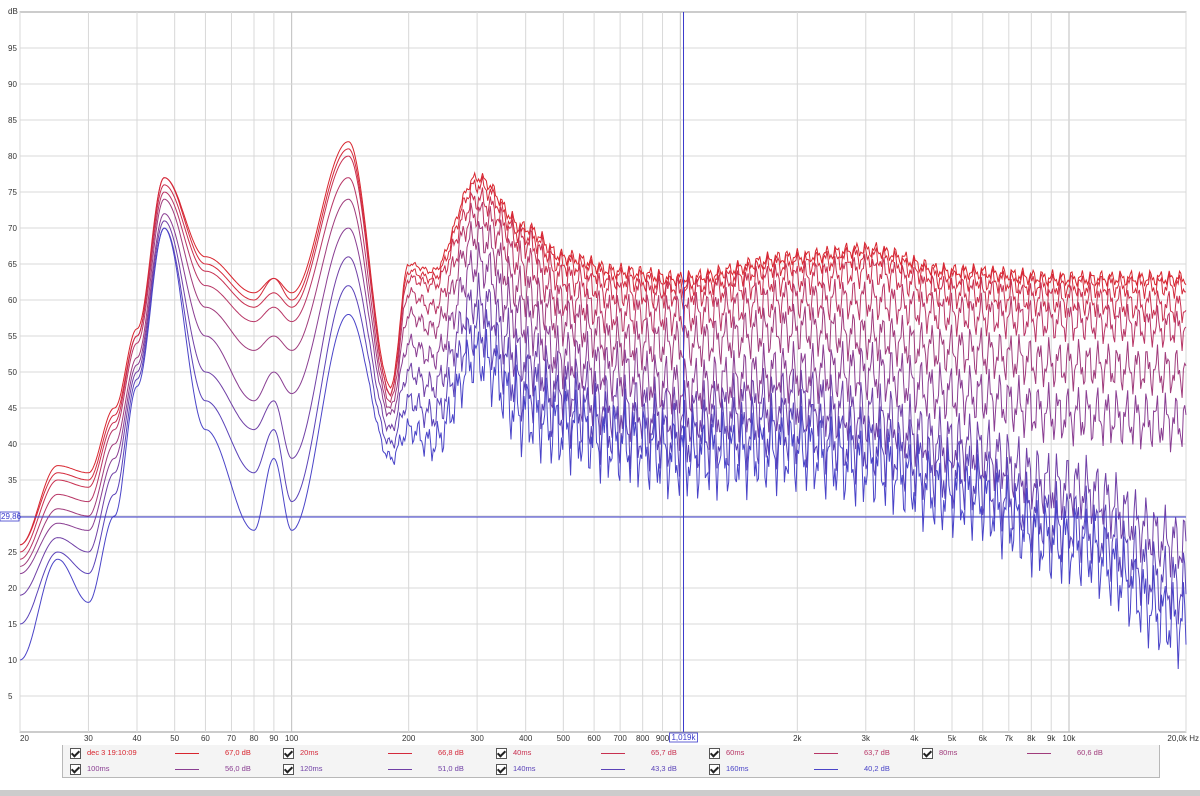  What do you see at coordinates (812, 769) in the screenshot?
I see `legend-item: 160ms 40,2 dB` at bounding box center [812, 769].